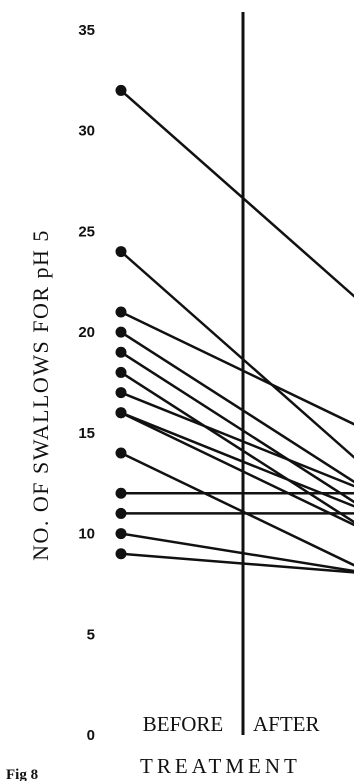  Describe the element at coordinates (86, 231) in the screenshot. I see `y-tick-label: 25` at that location.